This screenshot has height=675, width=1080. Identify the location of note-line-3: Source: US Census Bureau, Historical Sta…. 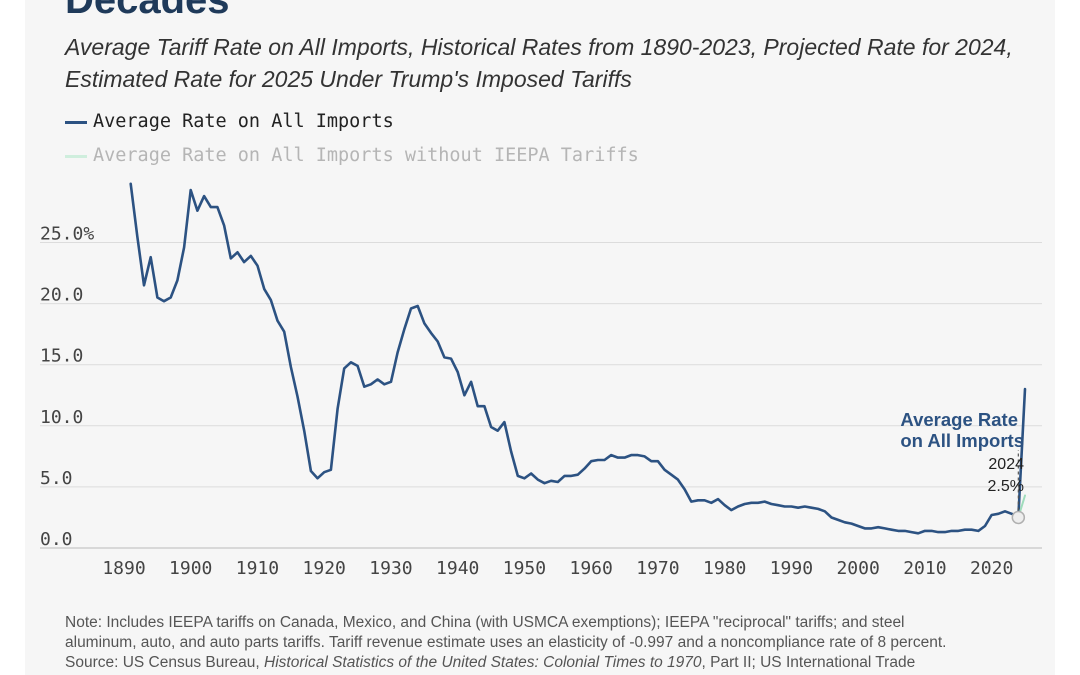
(560, 663).